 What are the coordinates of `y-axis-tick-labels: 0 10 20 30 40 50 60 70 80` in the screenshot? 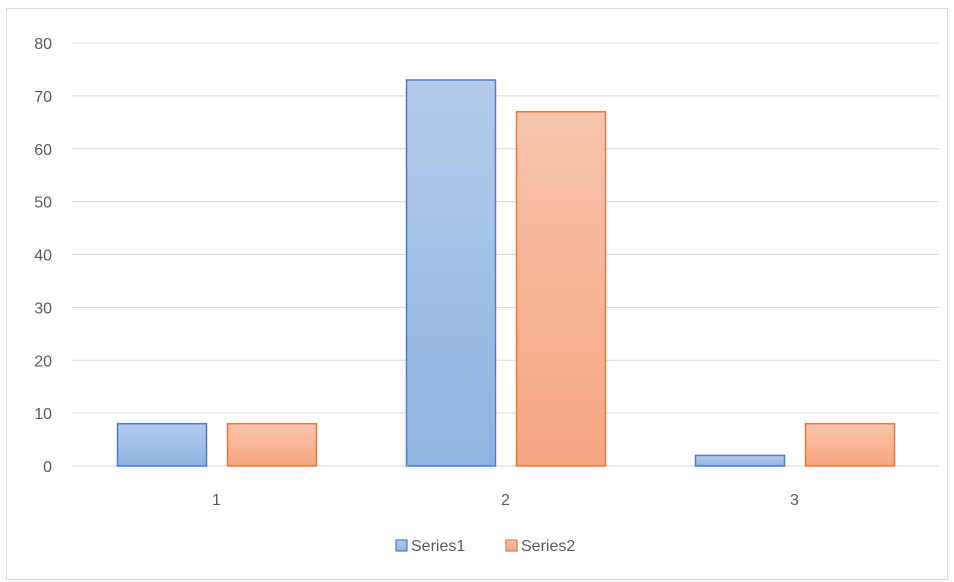 It's located at (43, 256).